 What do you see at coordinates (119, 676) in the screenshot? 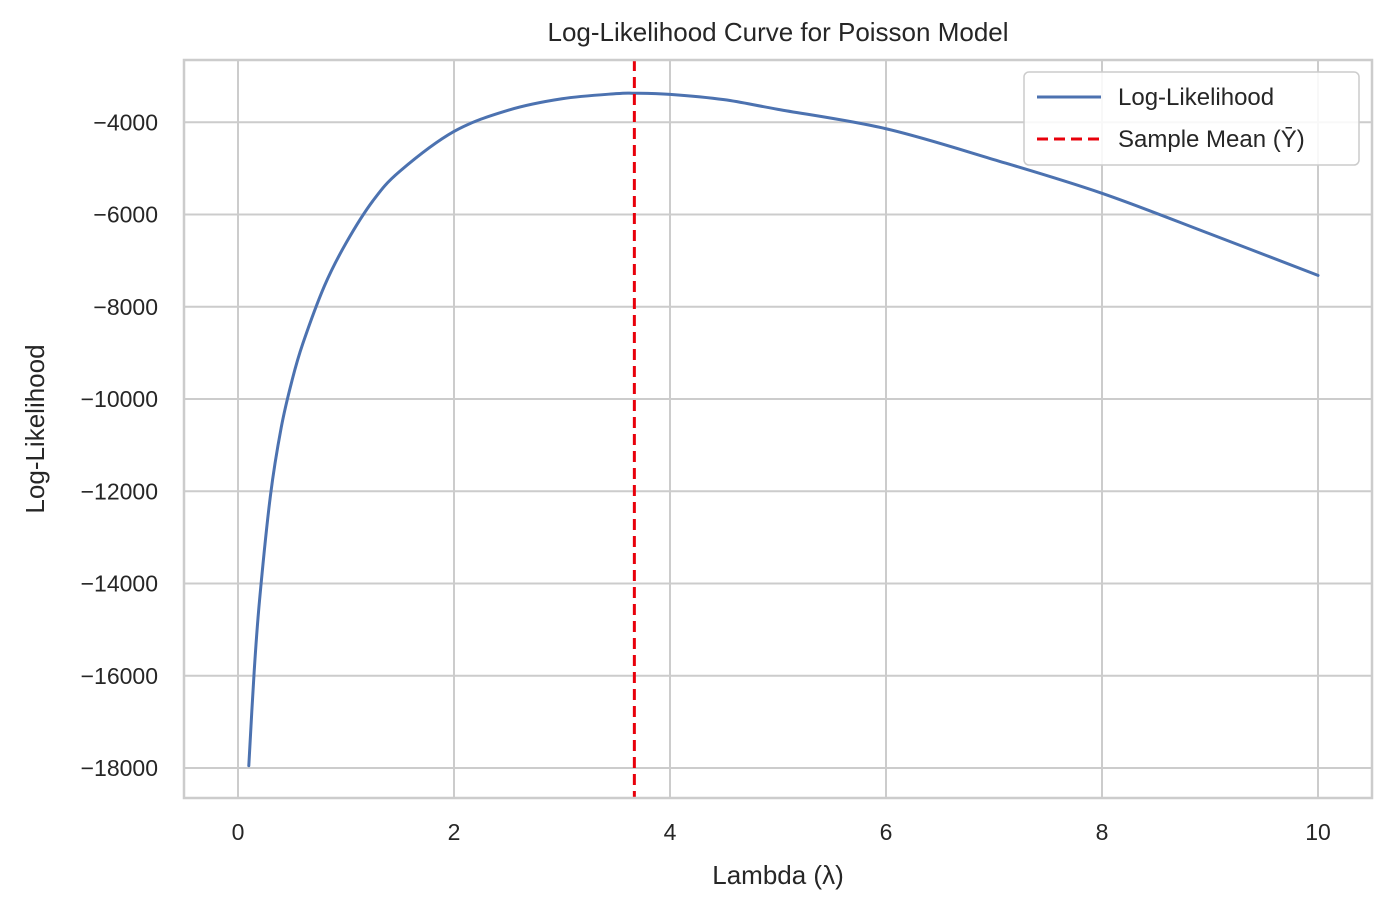
I see `y-tick-label: −16000` at bounding box center [119, 676].